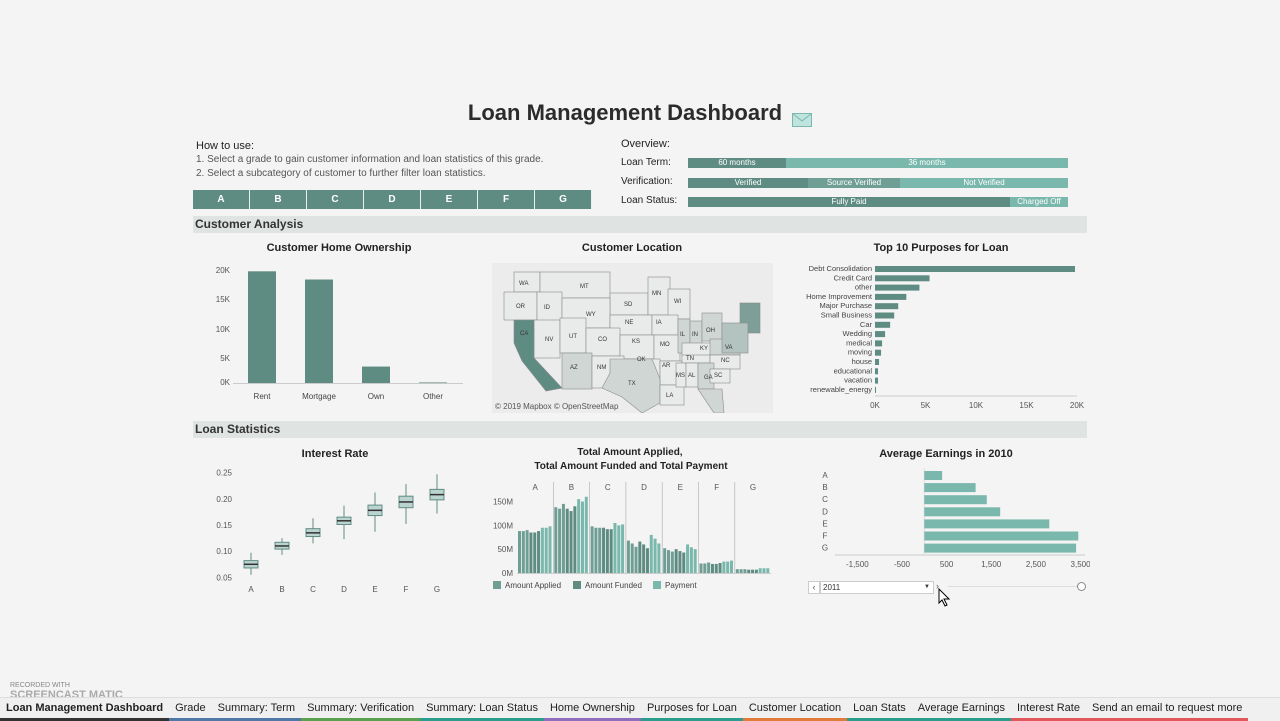 Image resolution: width=1280 pixels, height=721 pixels. Describe the element at coordinates (657, 585) in the screenshot. I see `amt-legend-swatch` at that location.